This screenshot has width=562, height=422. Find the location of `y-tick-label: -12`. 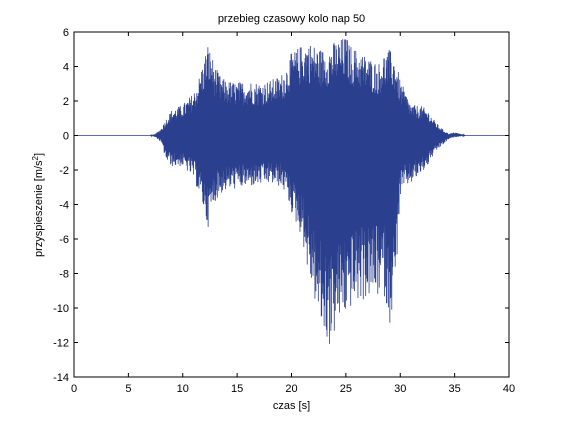

y-tick-label: -12 is located at coordinates (61, 344).